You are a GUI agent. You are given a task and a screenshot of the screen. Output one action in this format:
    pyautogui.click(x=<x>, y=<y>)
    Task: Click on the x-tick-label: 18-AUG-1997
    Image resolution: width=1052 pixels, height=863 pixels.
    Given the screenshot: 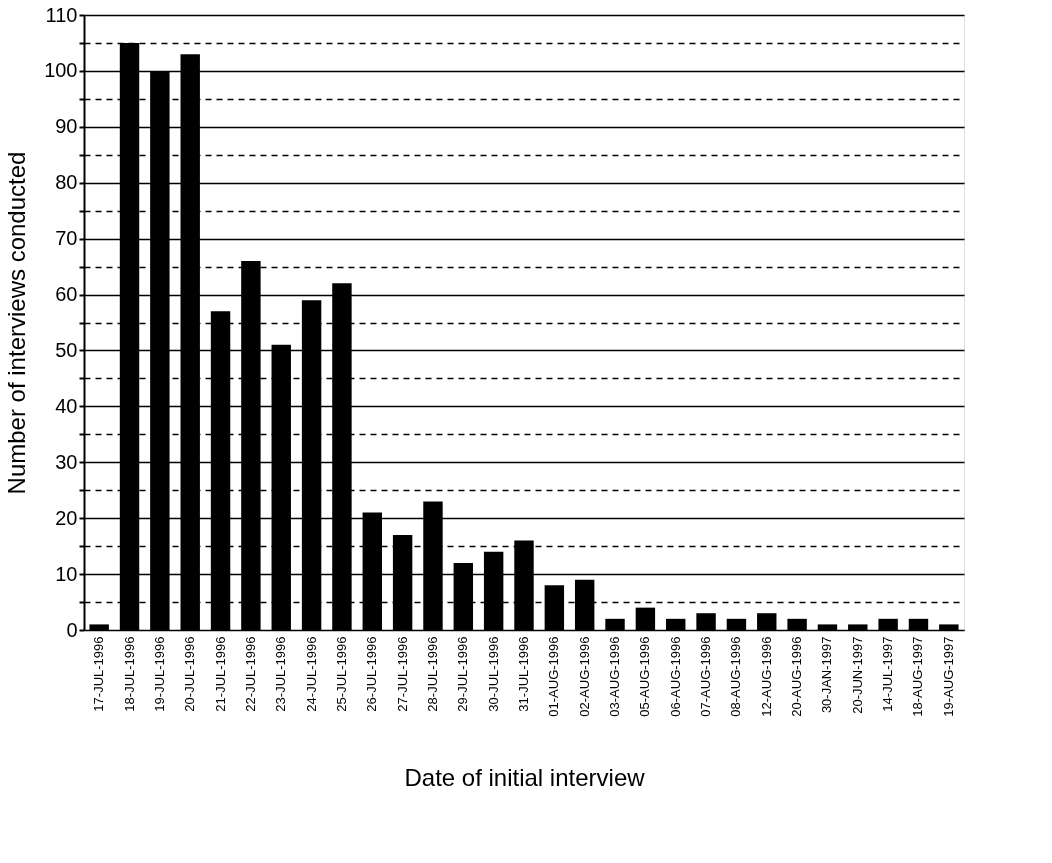 What is the action you would take?
    pyautogui.click(x=918, y=676)
    